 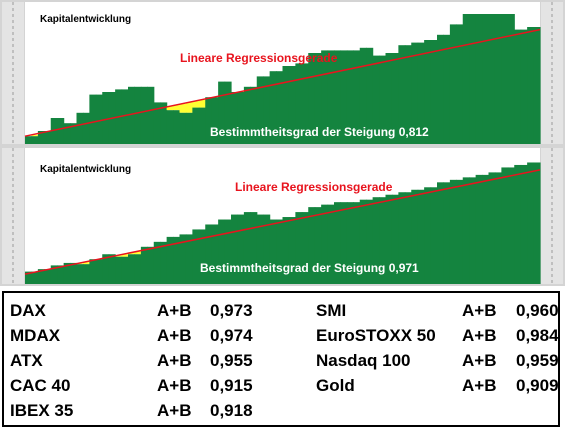 What do you see at coordinates (309, 268) in the screenshot?
I see `r-squared-label: Bestimmtheitsgrad der Steigung 0,971` at bounding box center [309, 268].